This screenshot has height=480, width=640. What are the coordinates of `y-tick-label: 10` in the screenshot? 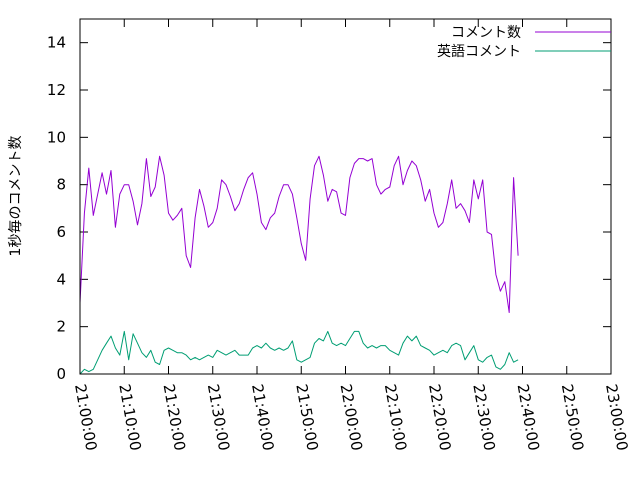 It's located at (56, 137).